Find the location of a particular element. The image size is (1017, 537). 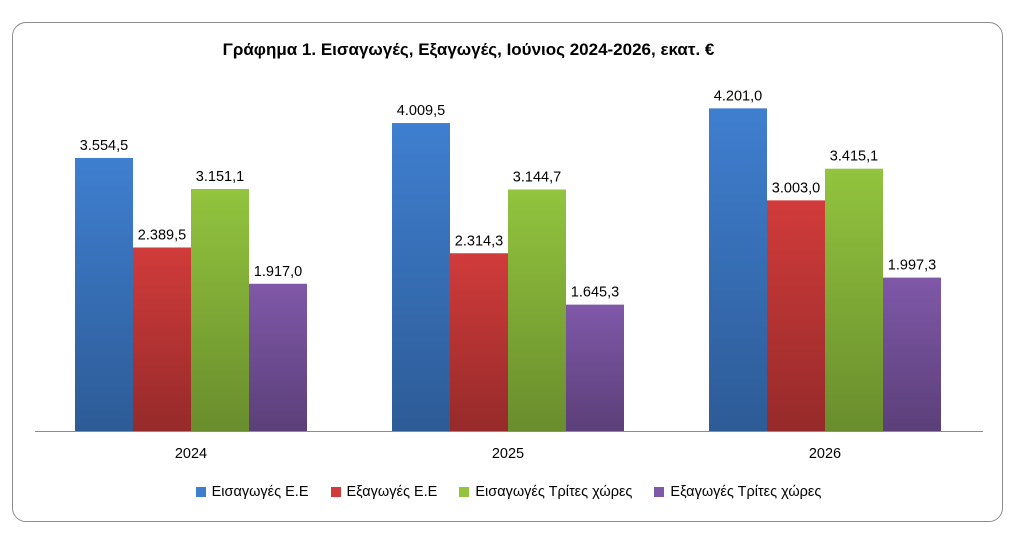

value-label-2025-series-3: 1.645,3 is located at coordinates (595, 293).